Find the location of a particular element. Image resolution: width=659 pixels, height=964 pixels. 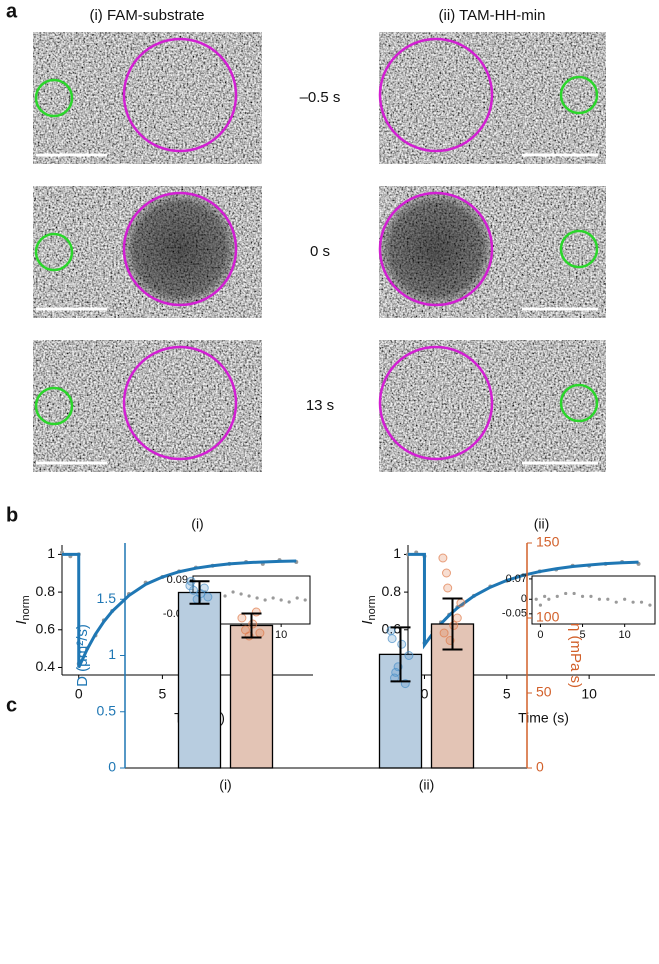

x-tick-label: 10 is located at coordinates (589, 694).